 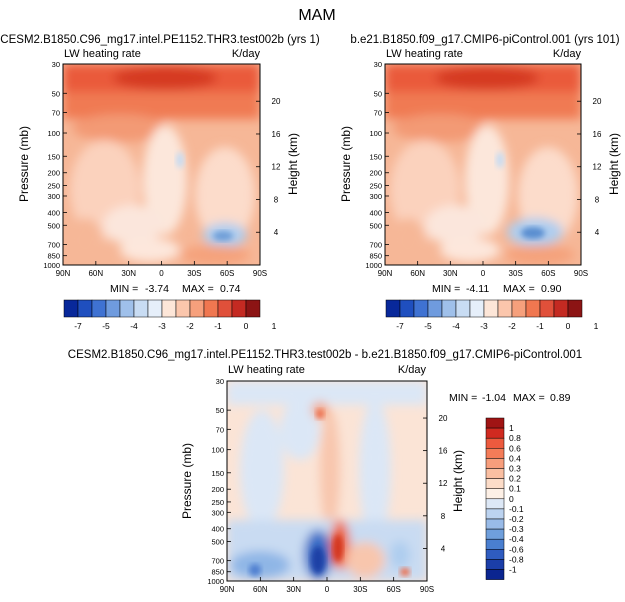 What do you see at coordinates (190, 326) in the screenshot?
I see `colorbar-label: -2` at bounding box center [190, 326].